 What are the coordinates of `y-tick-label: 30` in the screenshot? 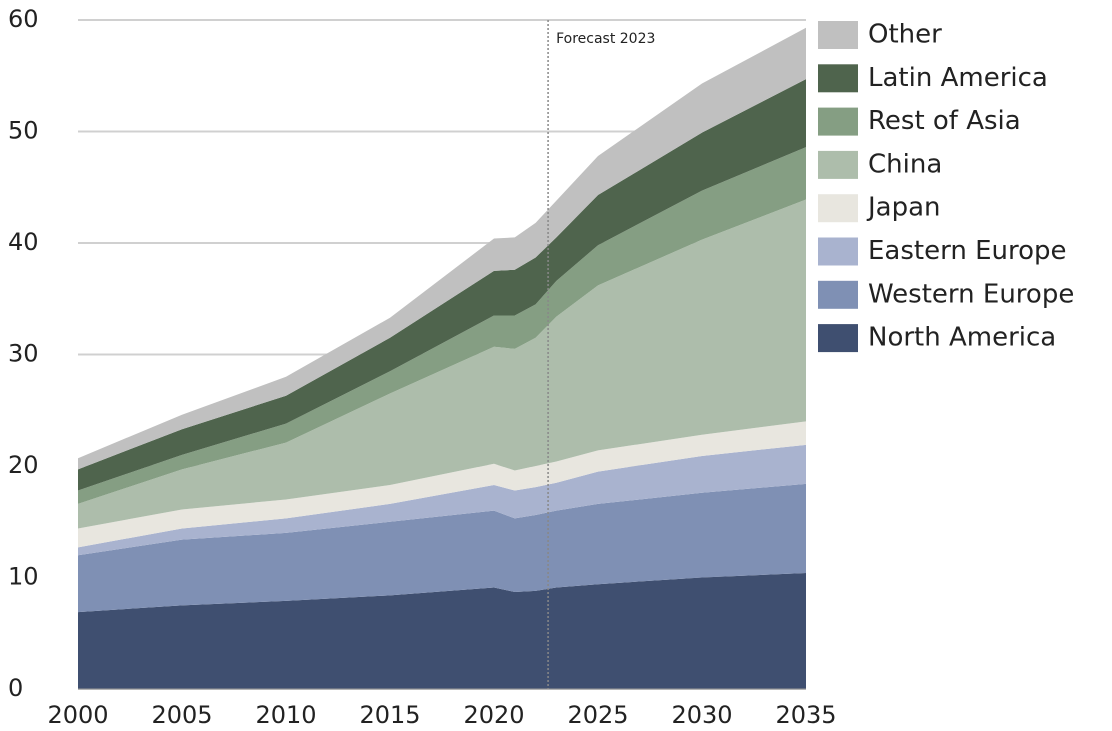 It's located at (23, 354).